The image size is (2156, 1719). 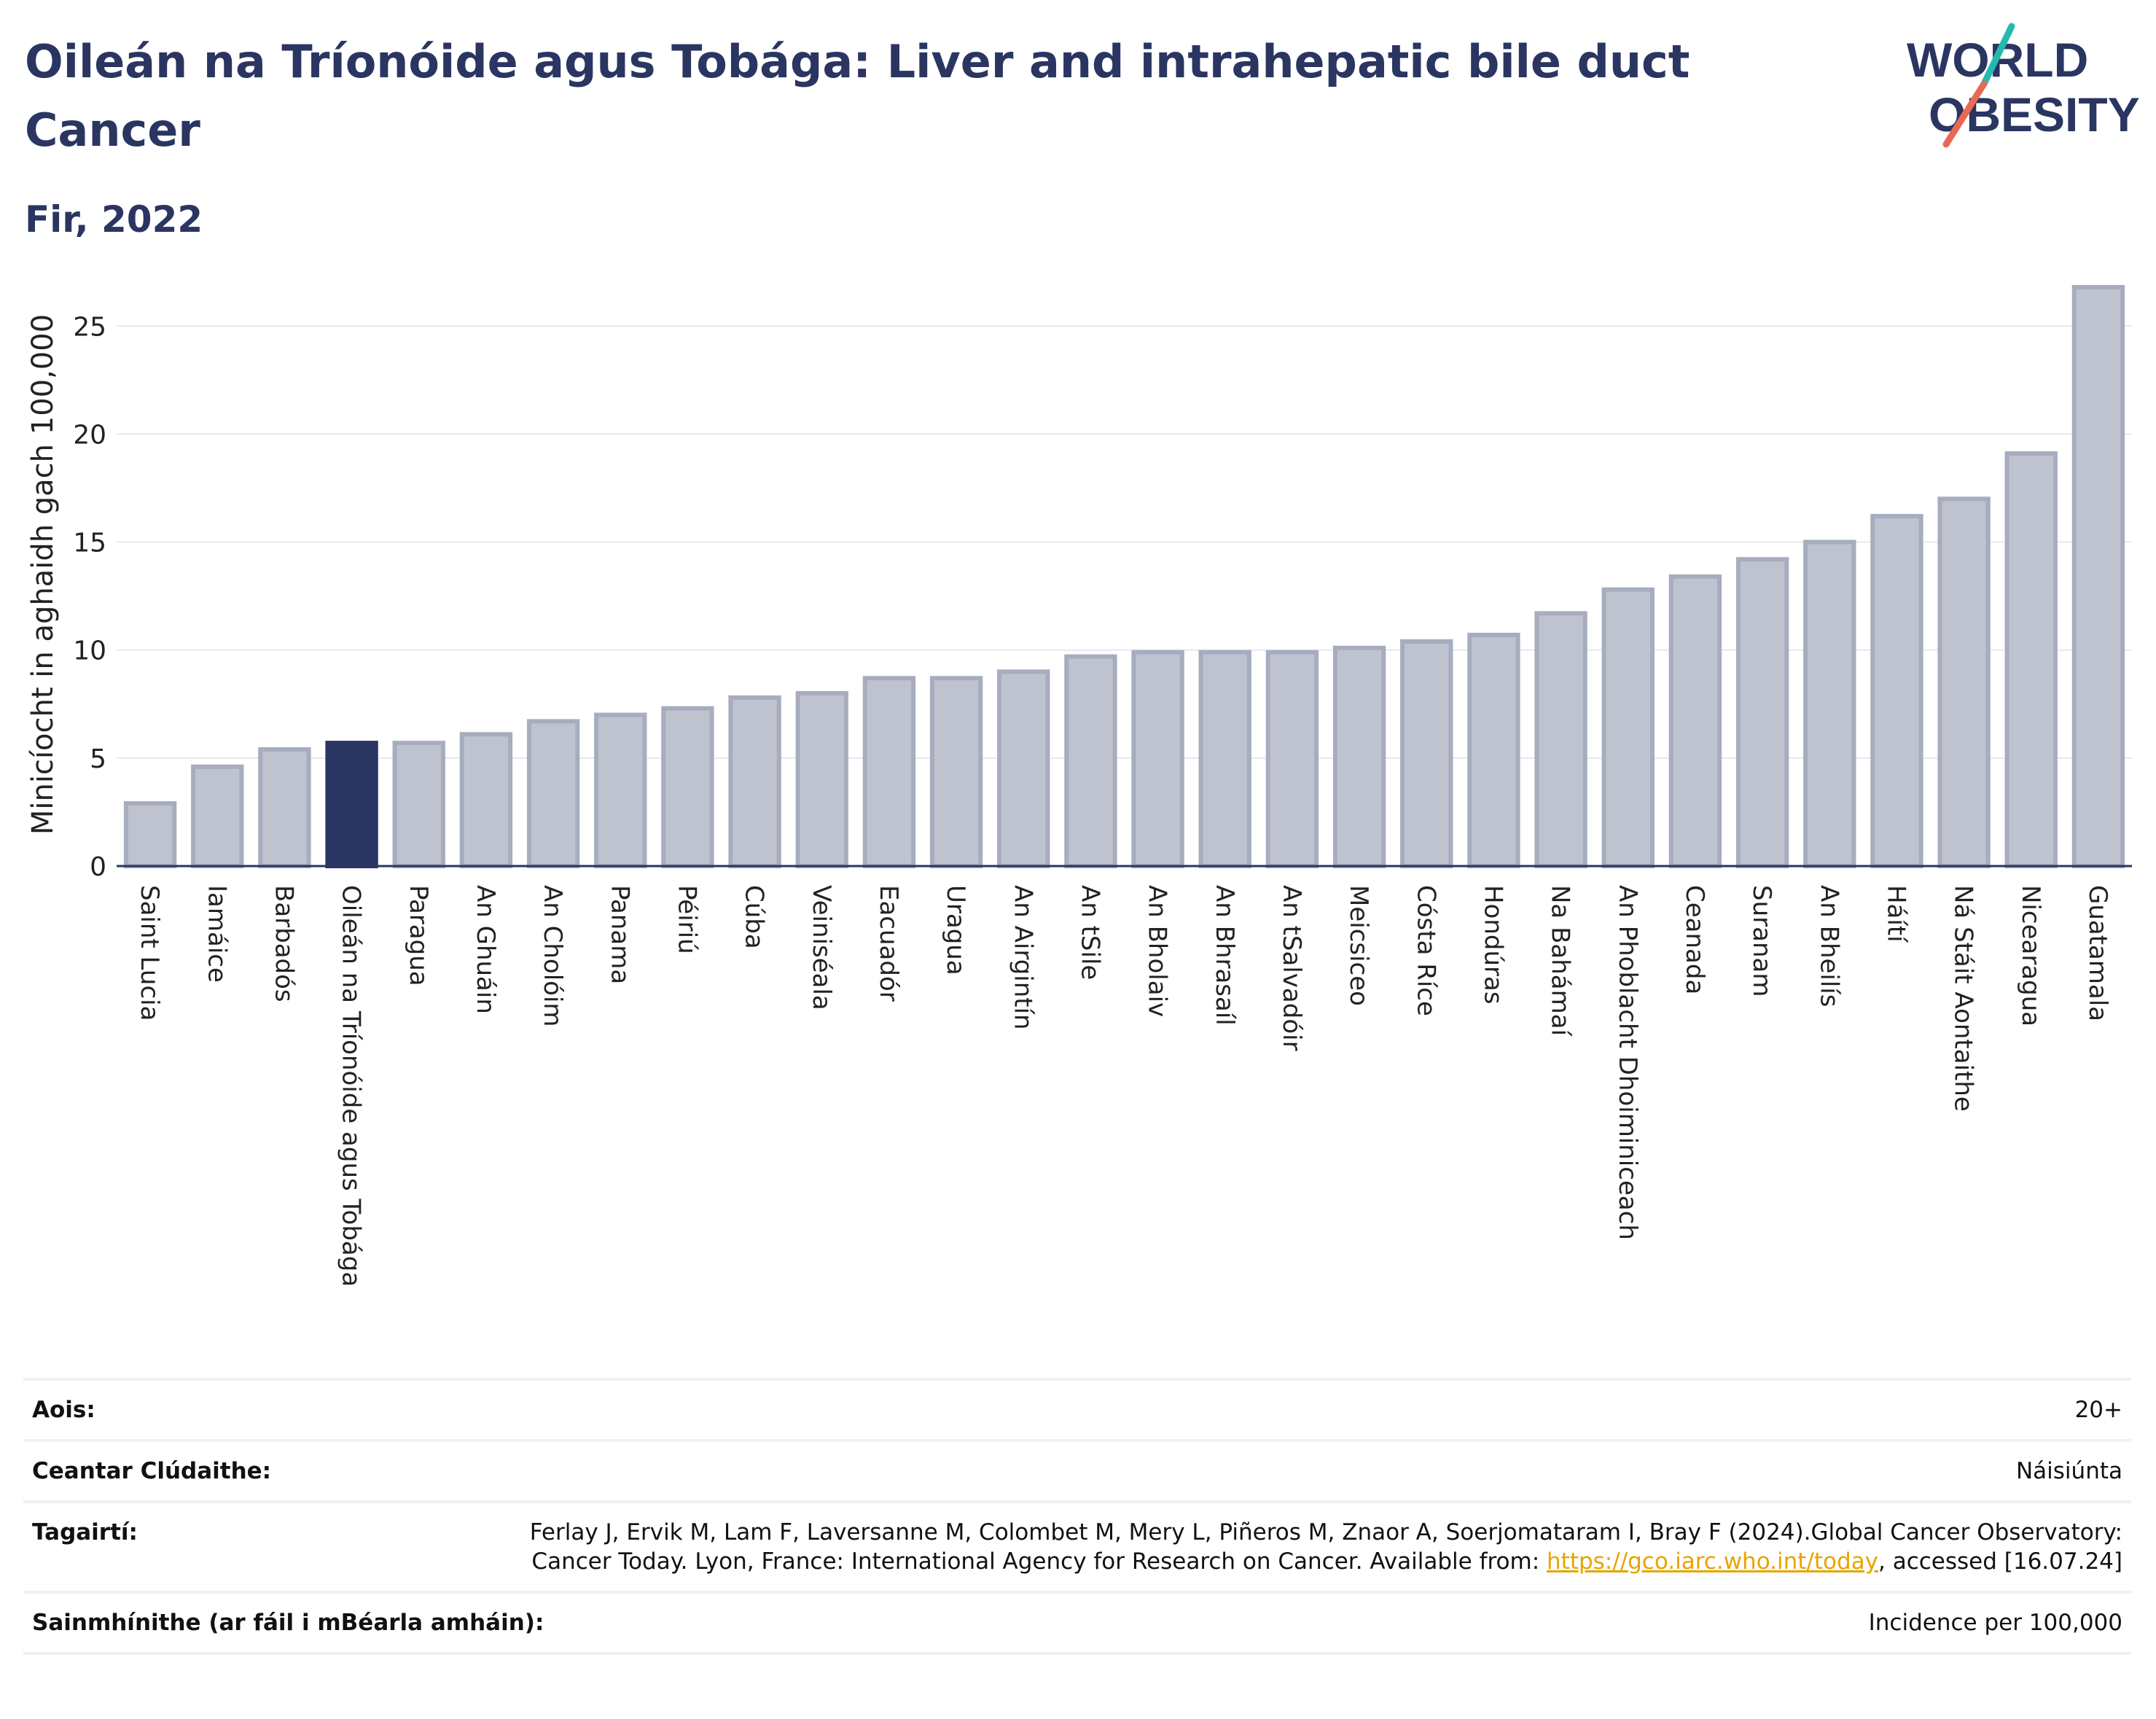 I want to click on x-tick-label: Cúba, so click(x=755, y=917).